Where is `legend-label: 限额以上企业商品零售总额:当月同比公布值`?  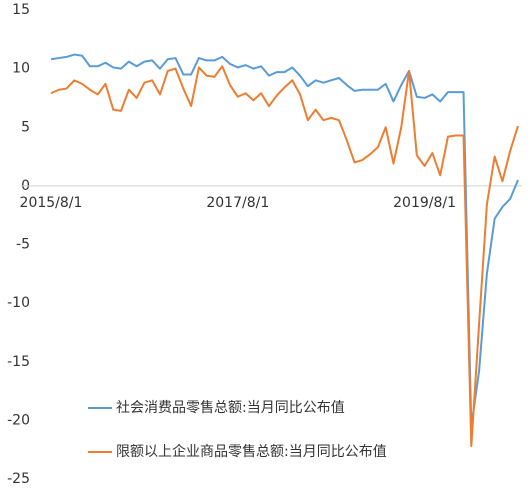
legend-label: 限额以上企业商品零售总额:当月同比公布值 is located at coordinates (251, 451).